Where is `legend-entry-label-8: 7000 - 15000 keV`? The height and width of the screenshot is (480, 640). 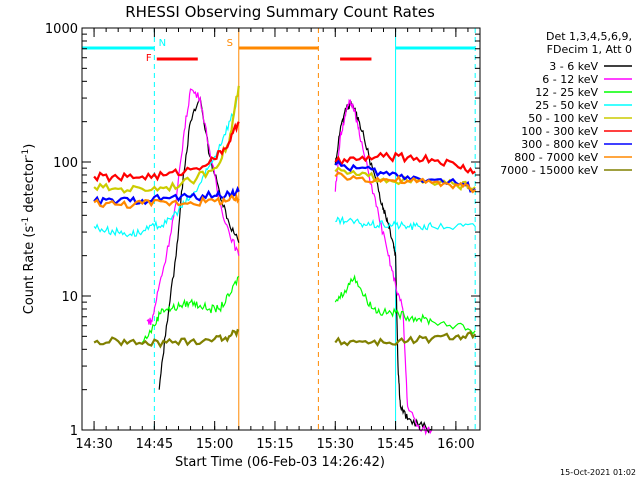 legend-entry-label-8: 7000 - 15000 keV is located at coordinates (549, 170).